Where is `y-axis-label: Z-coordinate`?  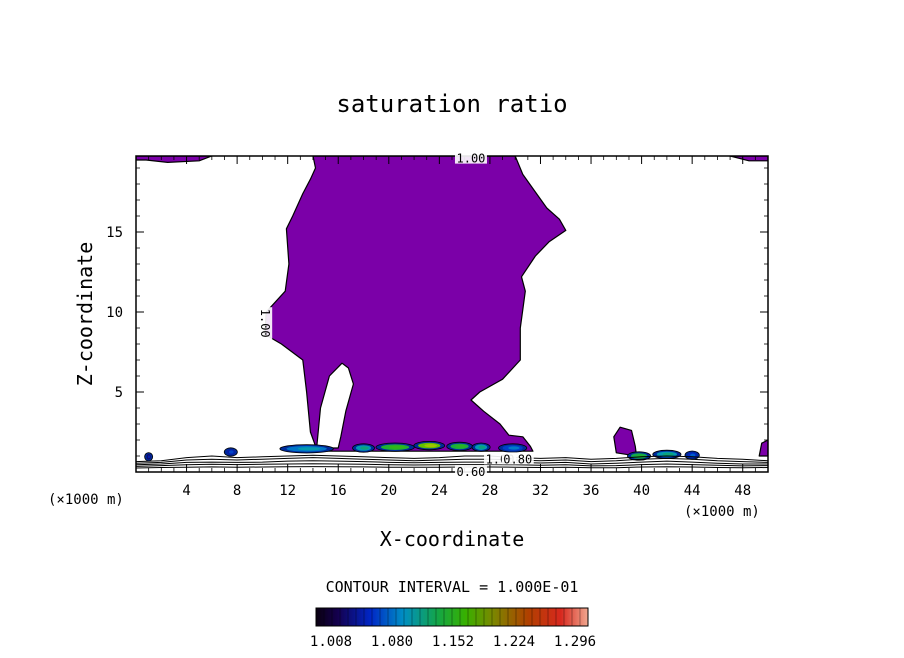
y-axis-label: Z-coordinate is located at coordinates (85, 314).